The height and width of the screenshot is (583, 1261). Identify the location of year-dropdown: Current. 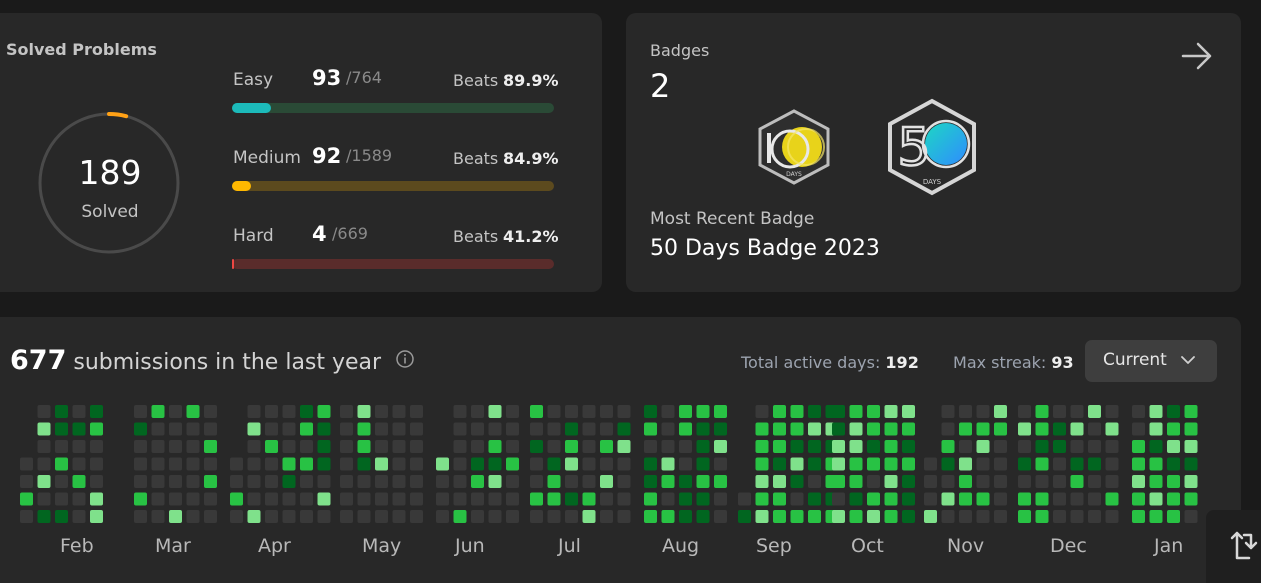
(1151, 361).